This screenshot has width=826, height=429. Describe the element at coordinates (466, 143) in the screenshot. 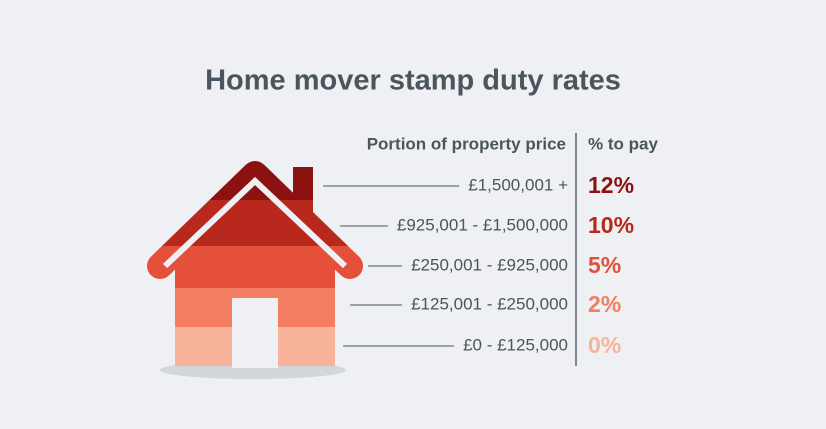

I see `column-header: Portion of property price` at that location.